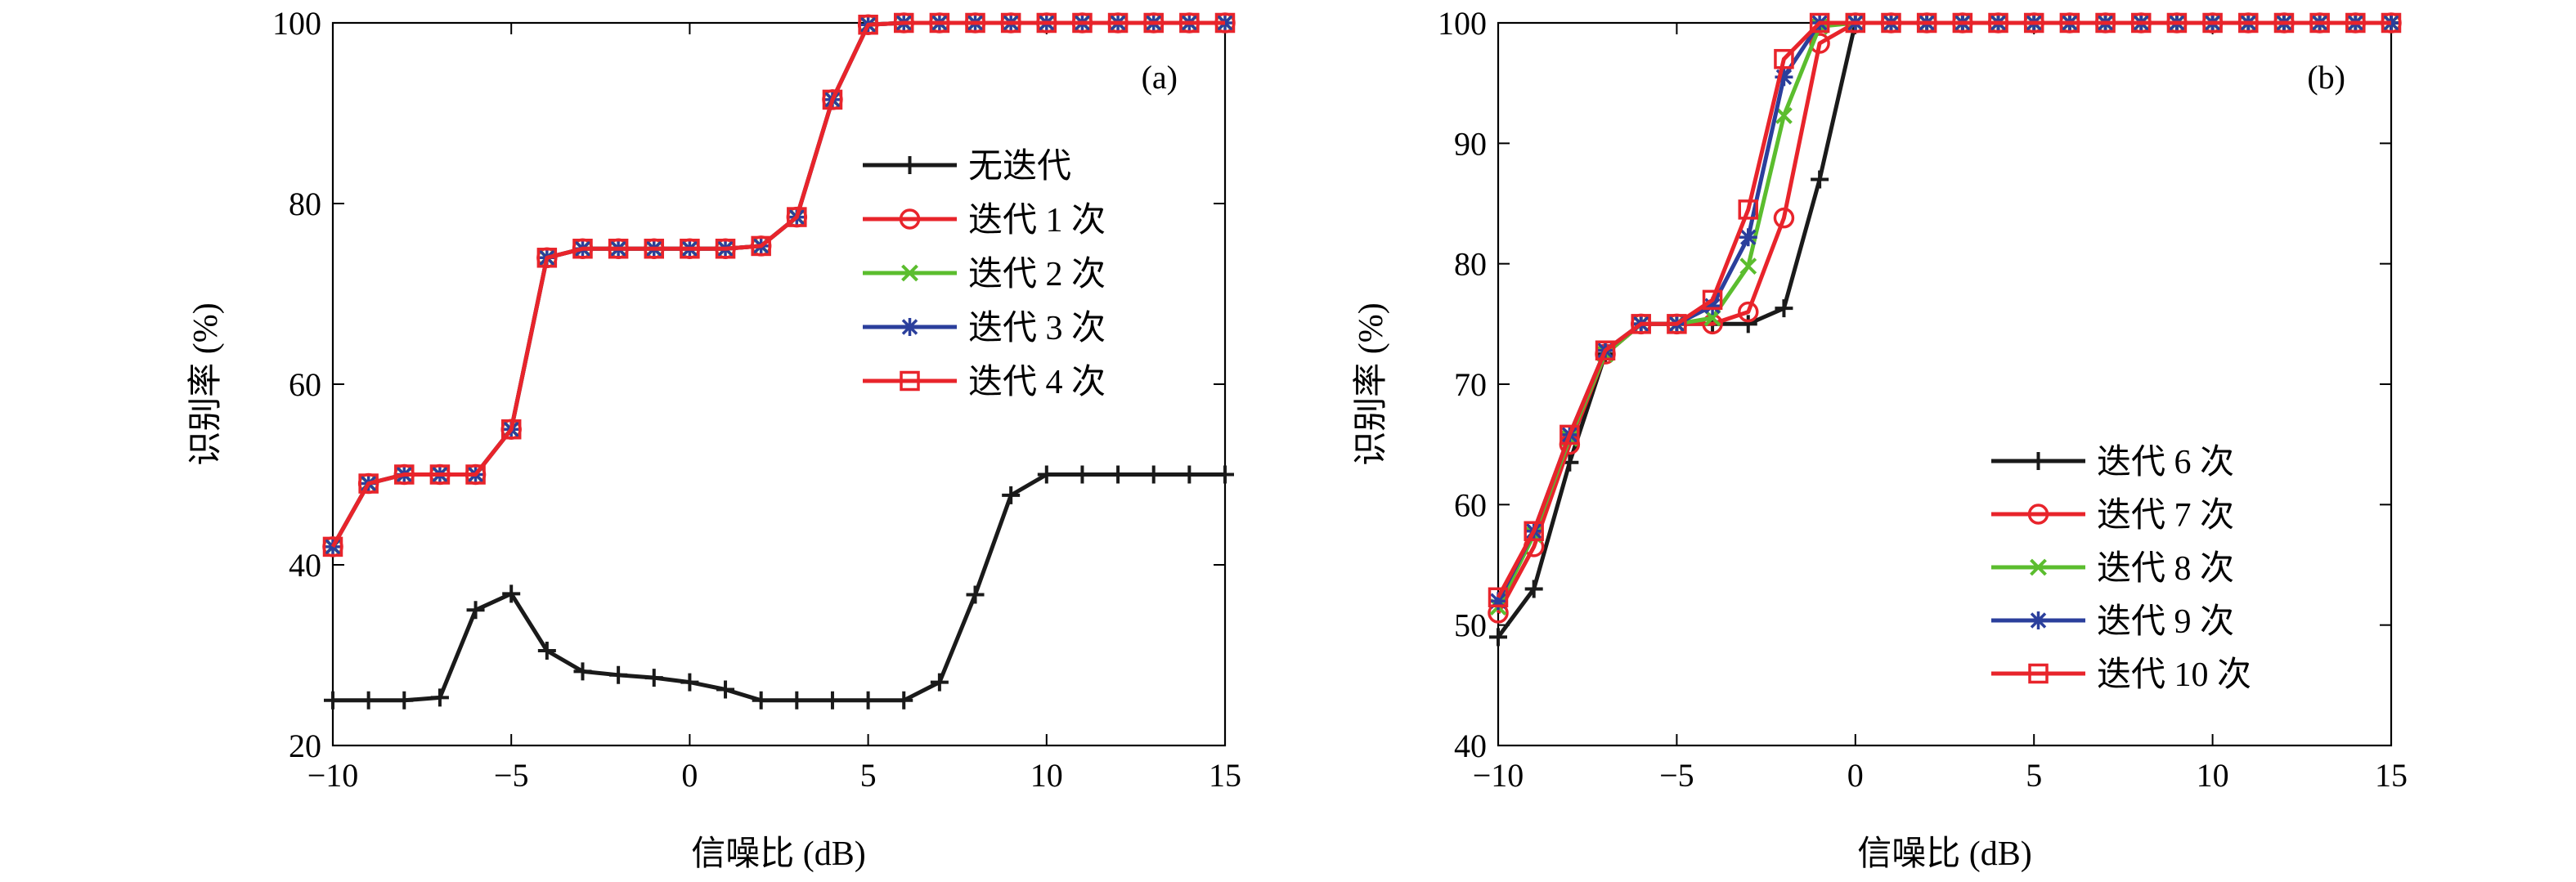  I want to click on y-tick-label: 90, so click(1470, 143).